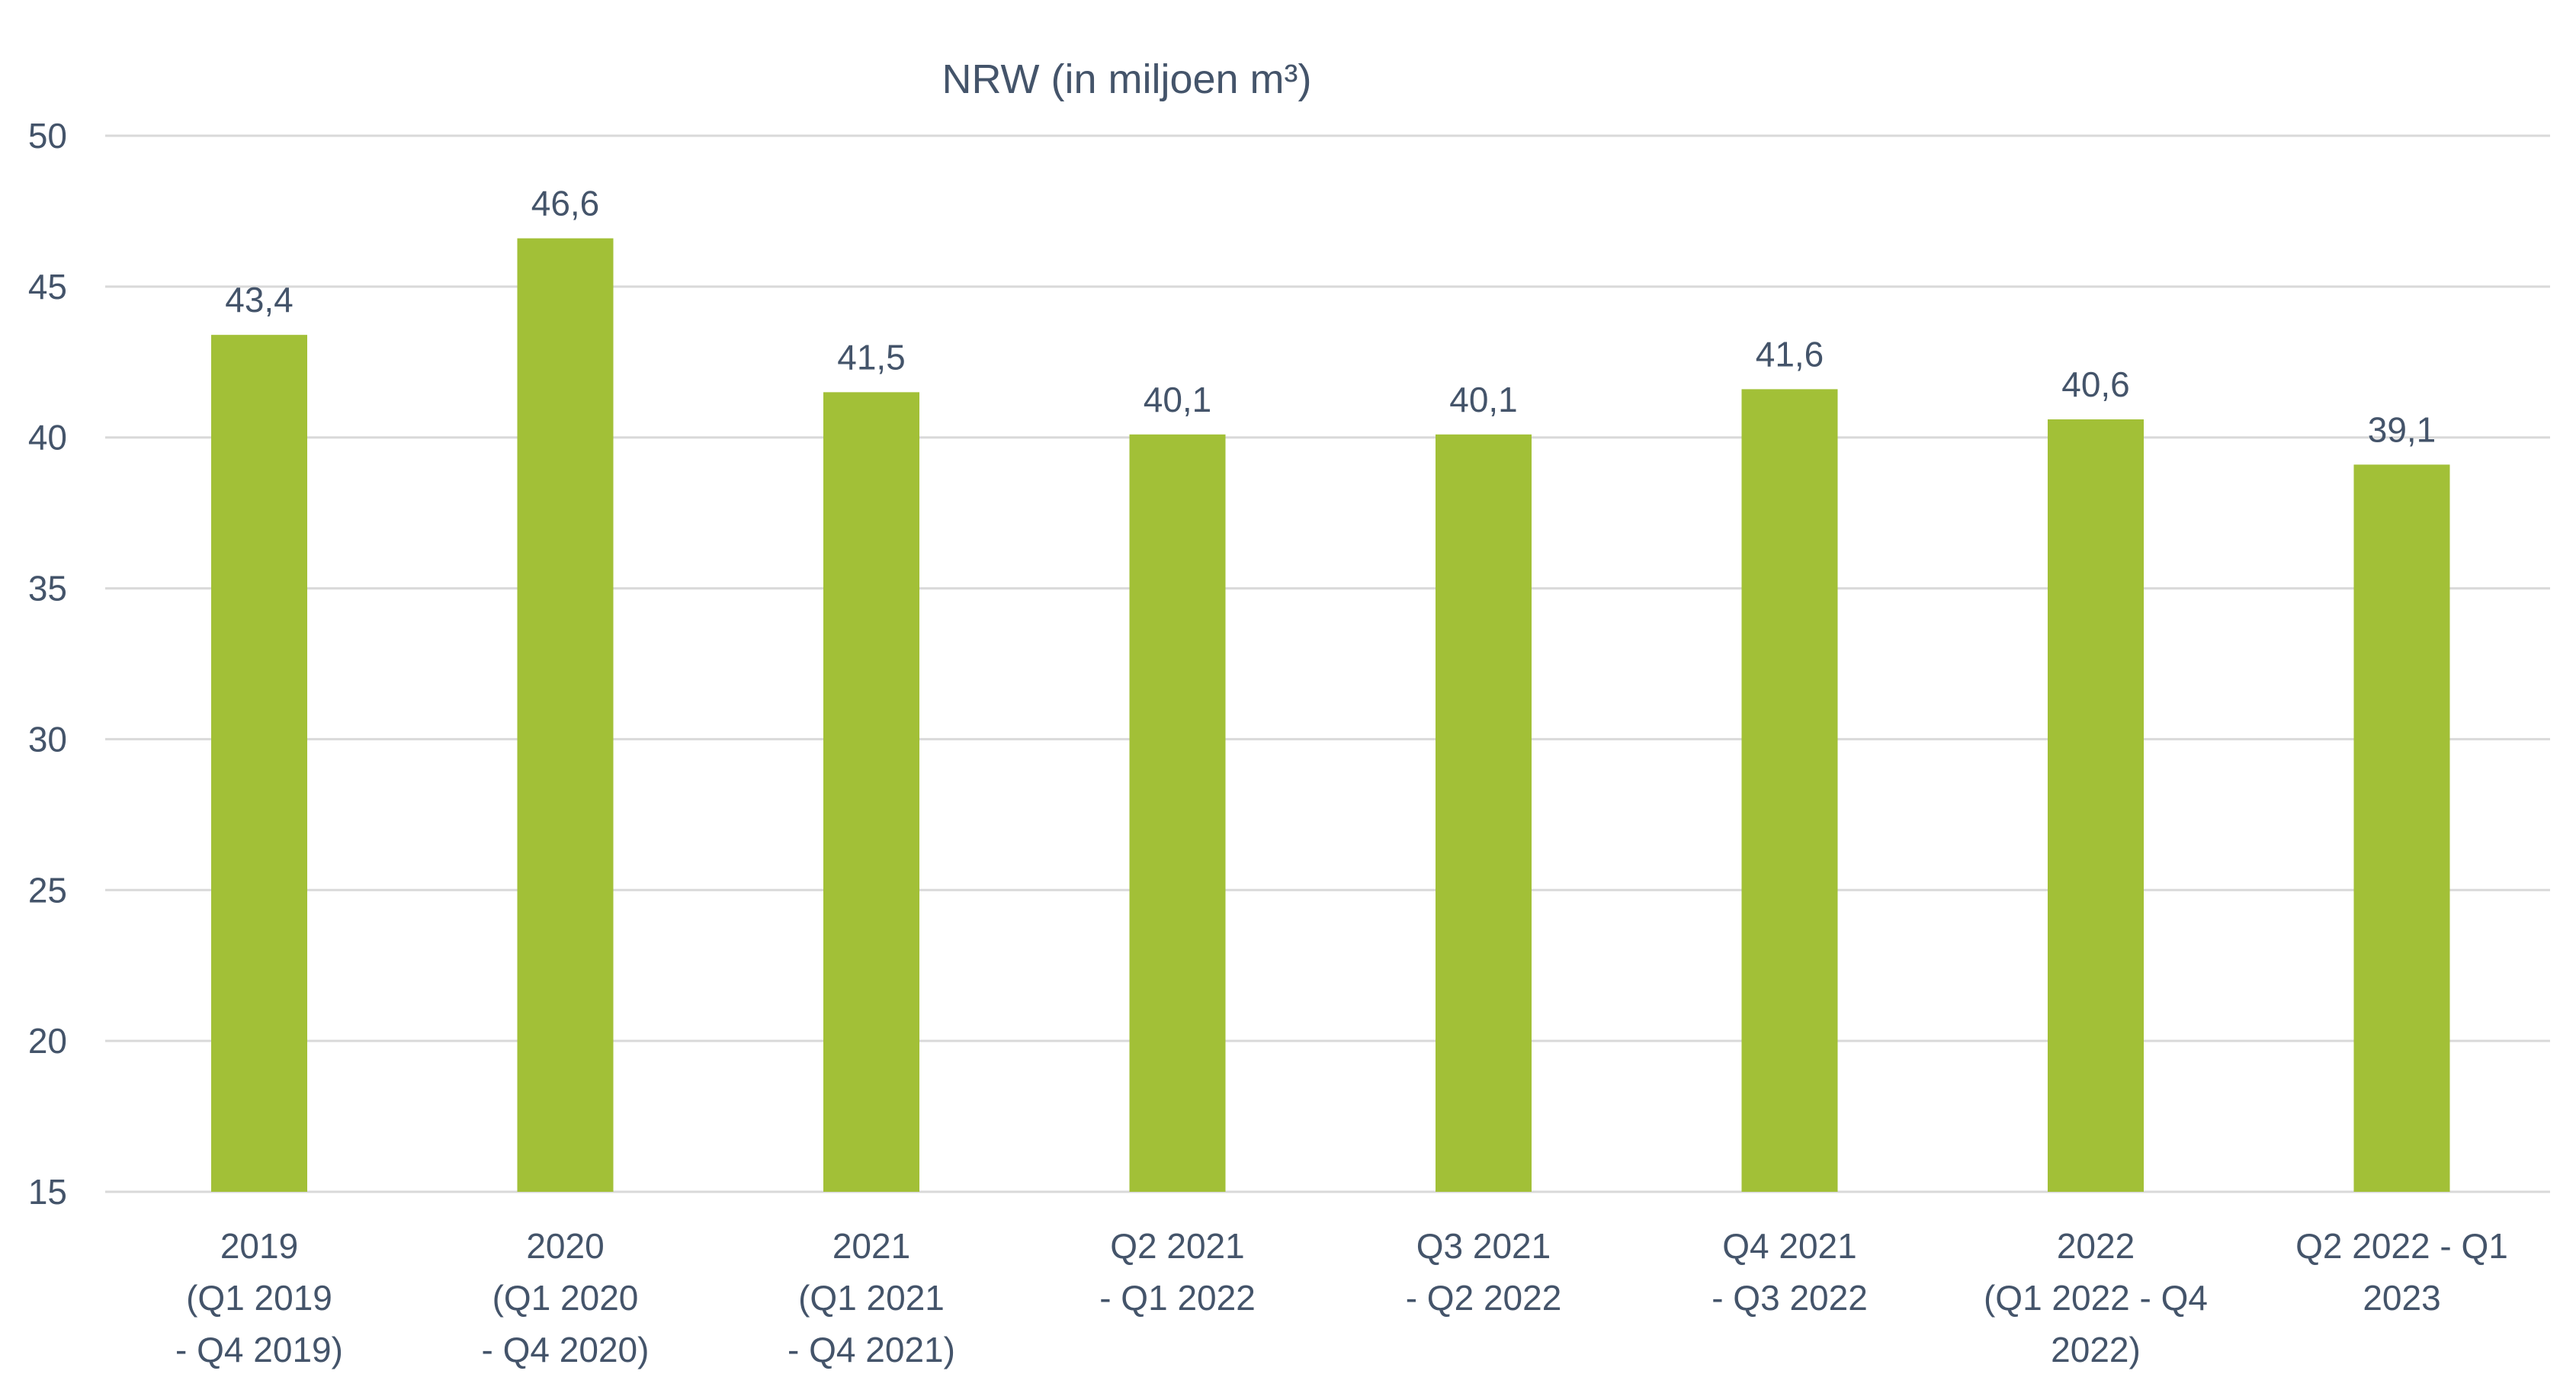  What do you see at coordinates (47, 136) in the screenshot?
I see `y-tick-label: 50` at bounding box center [47, 136].